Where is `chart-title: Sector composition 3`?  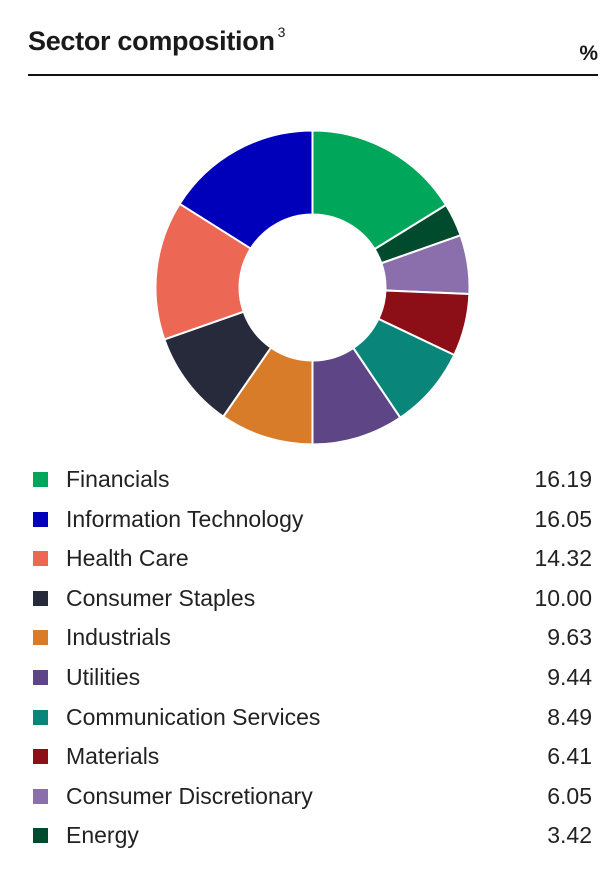 chart-title: Sector composition 3 is located at coordinates (157, 40).